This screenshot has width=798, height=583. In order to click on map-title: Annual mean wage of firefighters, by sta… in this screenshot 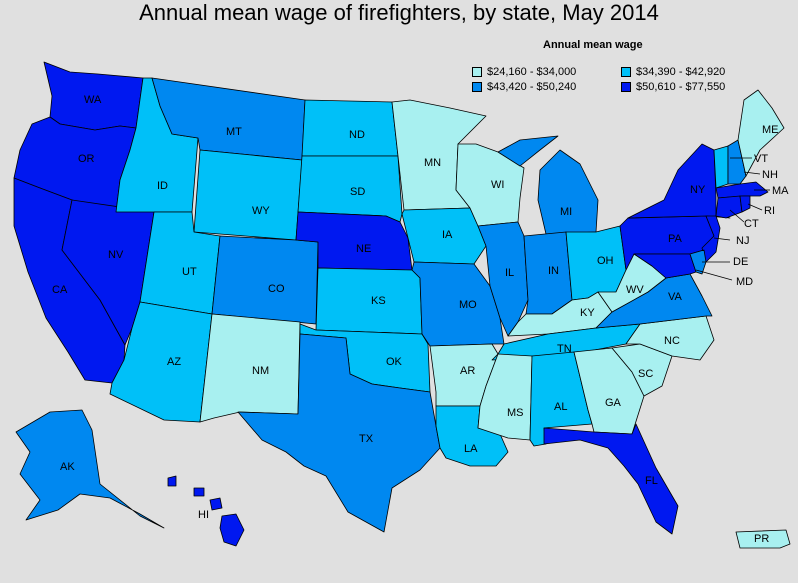, I will do `click(399, 12)`.